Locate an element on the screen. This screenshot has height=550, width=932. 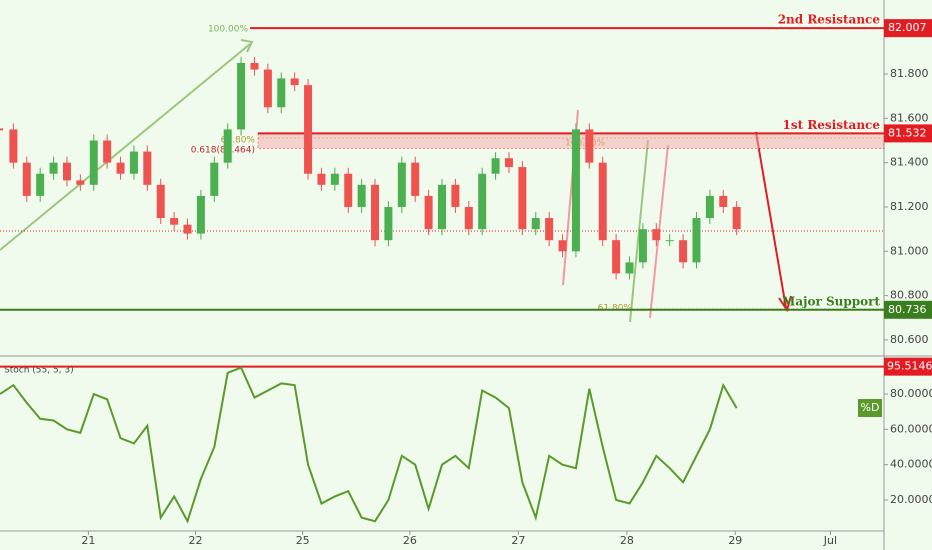
level-value: 80.736 is located at coordinates (907, 309).